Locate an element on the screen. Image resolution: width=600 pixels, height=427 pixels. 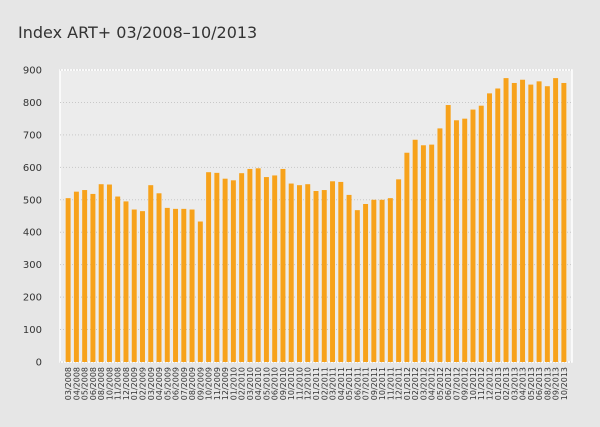
y-tick-label: 500 is located at coordinates (32, 200).